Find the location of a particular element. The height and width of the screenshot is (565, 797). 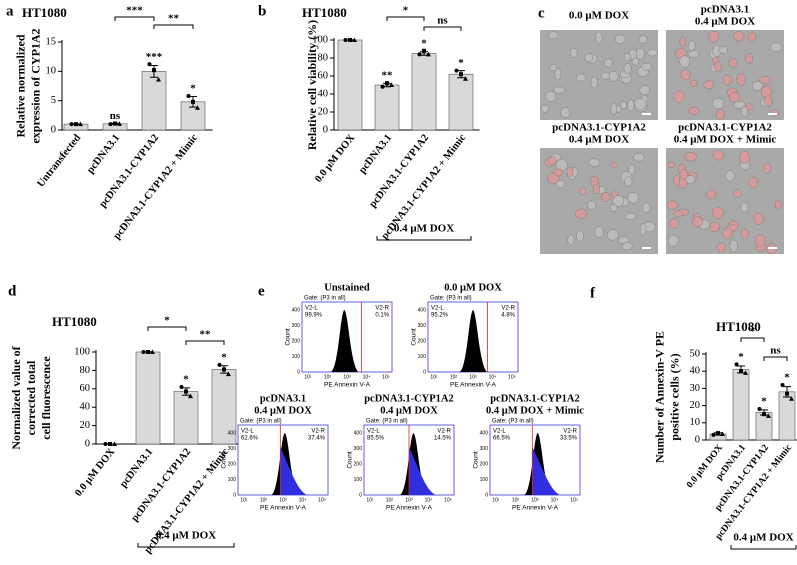

x-tick-label: 10³ is located at coordinates (283, 500).